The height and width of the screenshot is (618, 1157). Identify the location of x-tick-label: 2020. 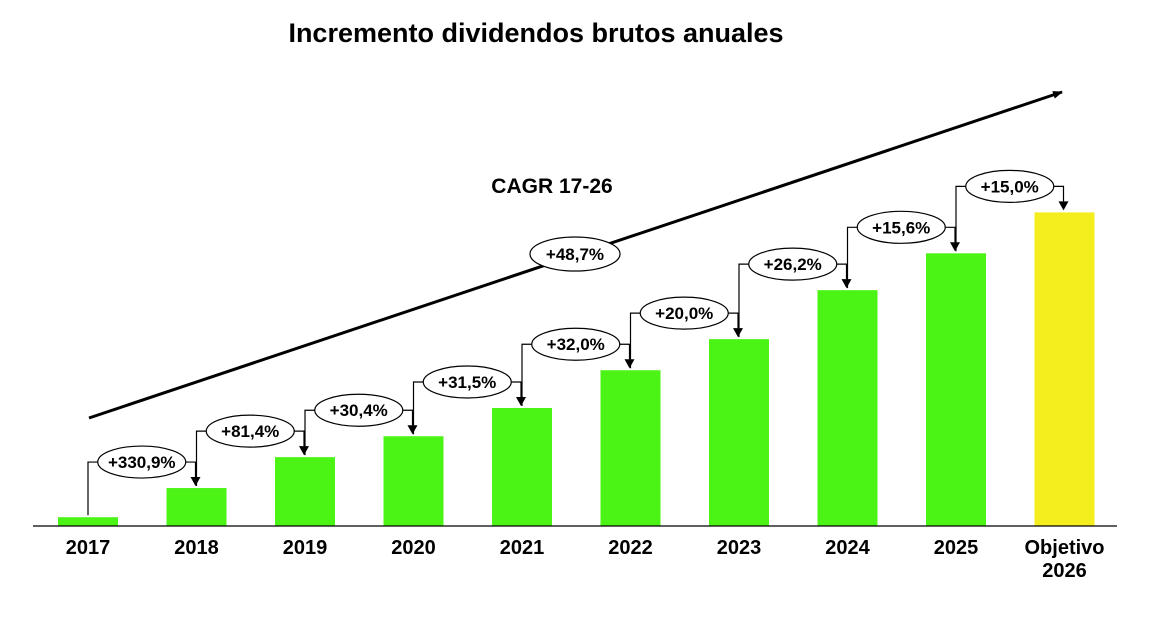
(413, 548).